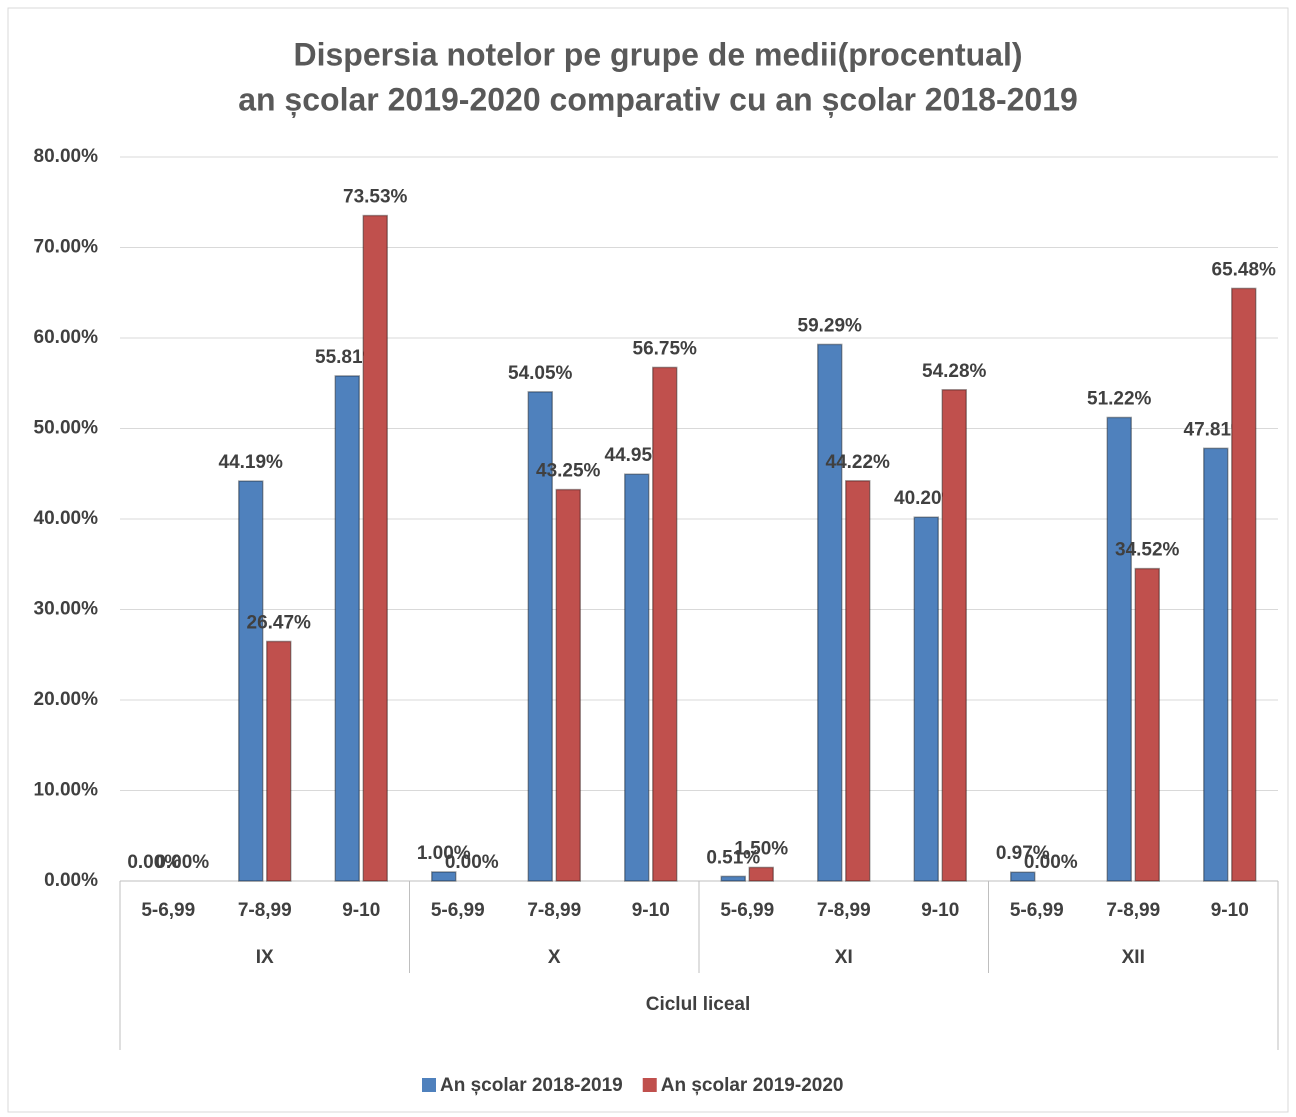 The height and width of the screenshot is (1117, 1296). Describe the element at coordinates (665, 348) in the screenshot. I see `data-label: 56.75%` at that location.